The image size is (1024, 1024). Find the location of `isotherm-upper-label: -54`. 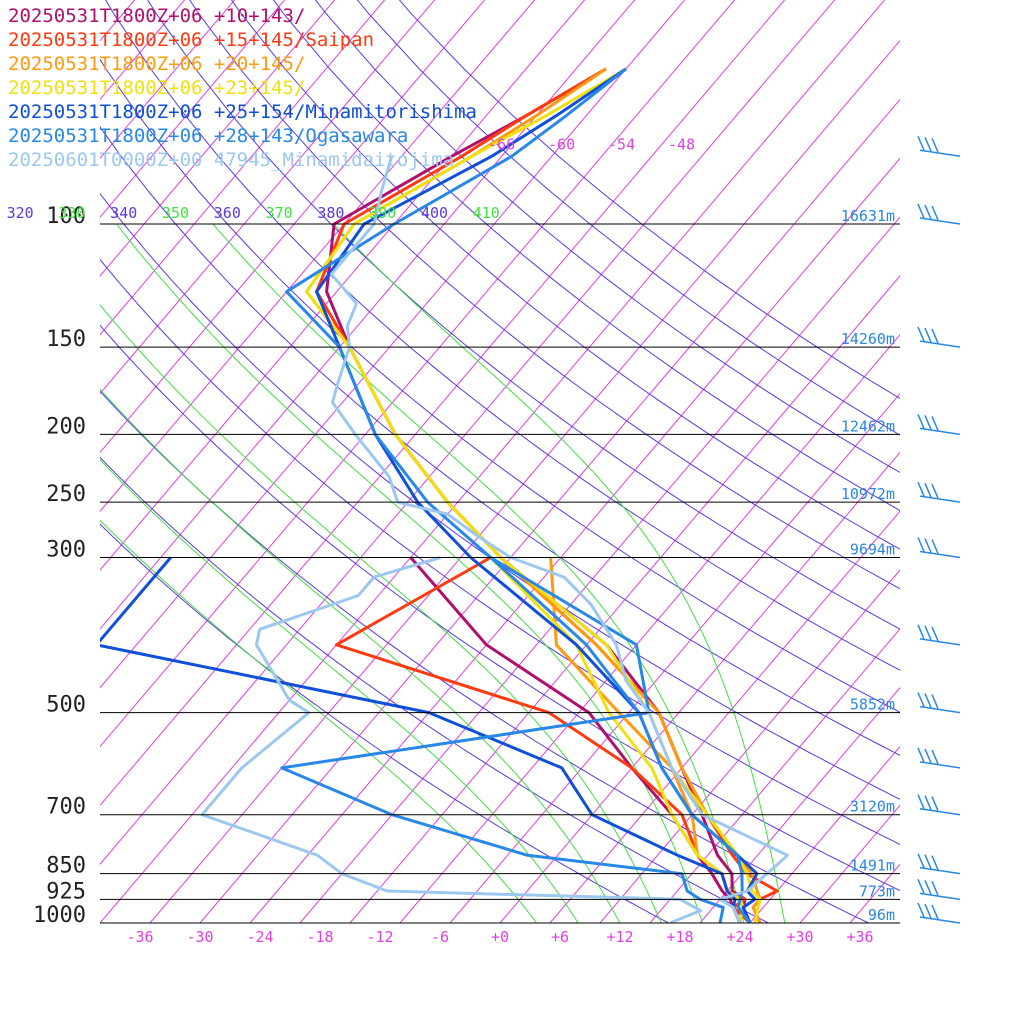

isotherm-upper-label: -54 is located at coordinates (621, 145).